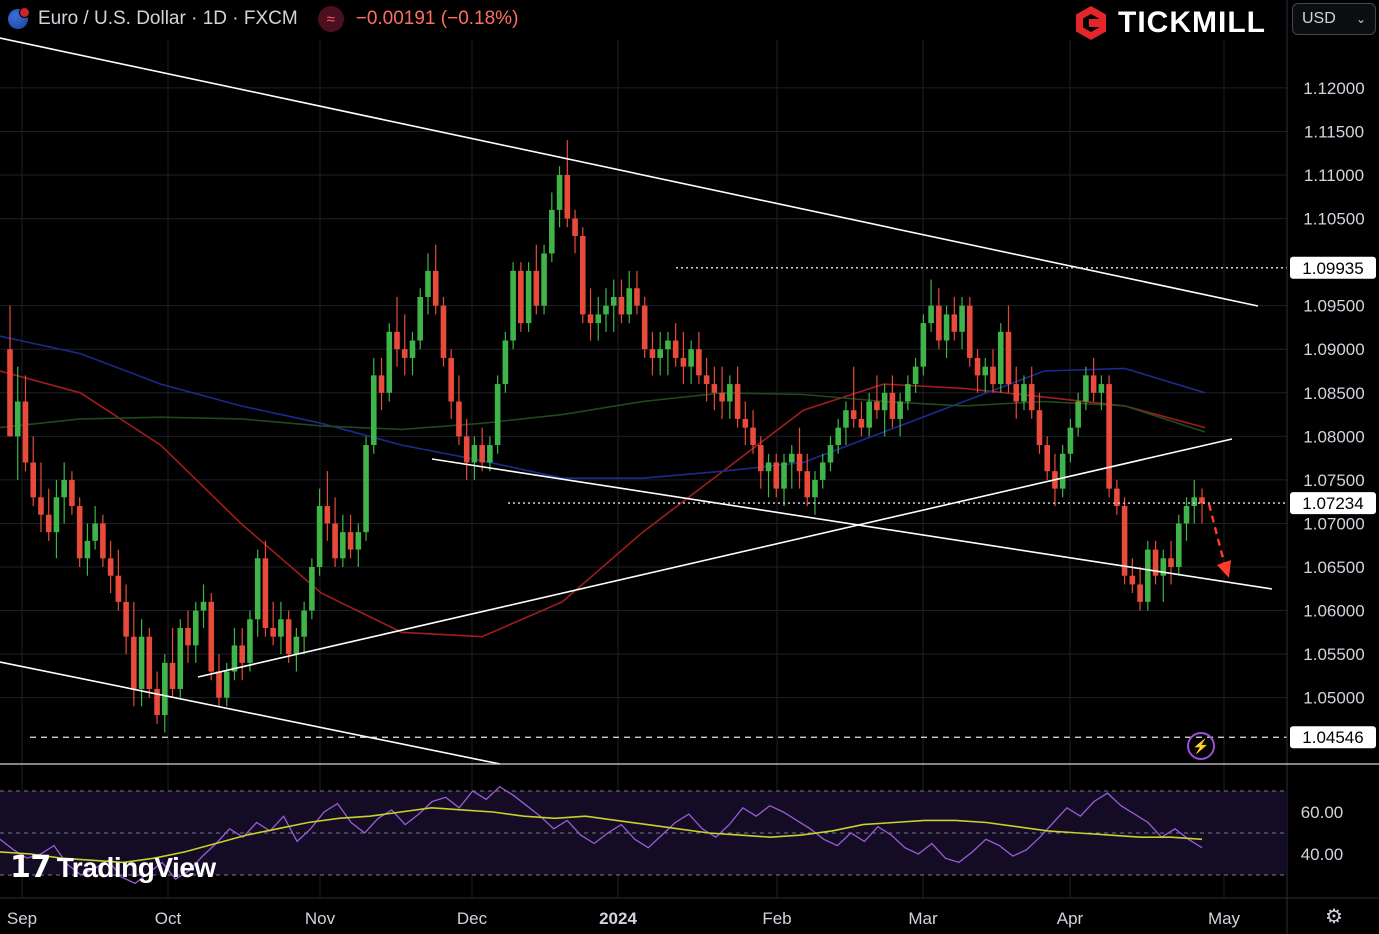 The image size is (1379, 934). I want to click on time-tick-label: Oct, so click(168, 918).